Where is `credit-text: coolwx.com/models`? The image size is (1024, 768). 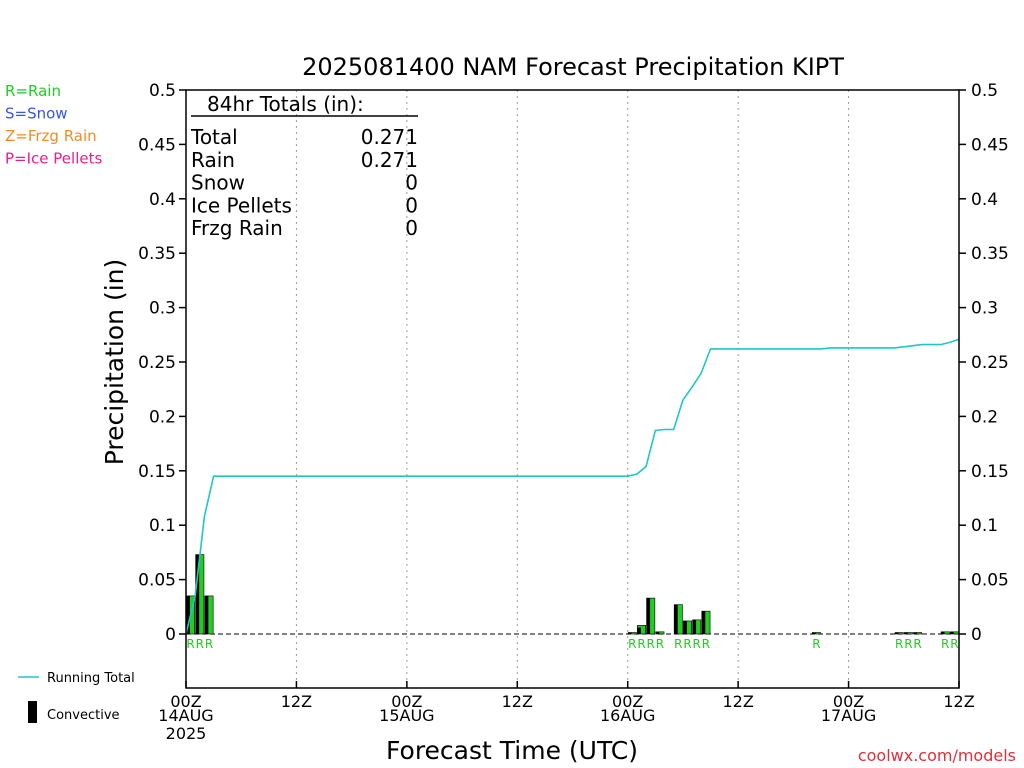
credit-text: coolwx.com/models is located at coordinates (937, 755).